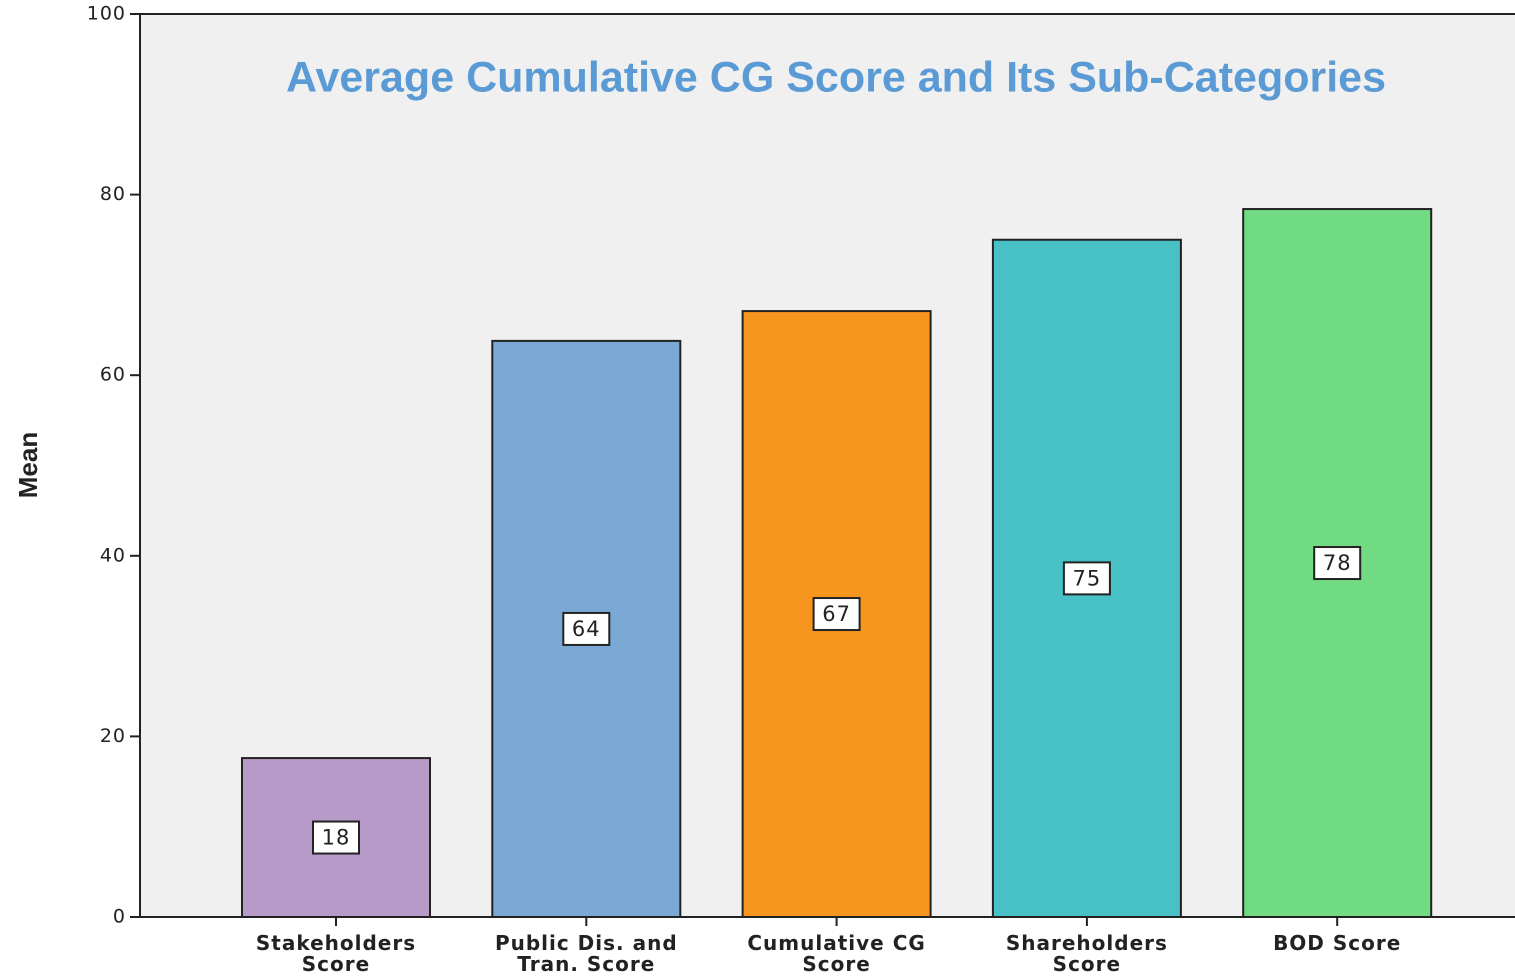 The image size is (1515, 977). What do you see at coordinates (106, 14) in the screenshot?
I see `y-tick-label: 100` at bounding box center [106, 14].